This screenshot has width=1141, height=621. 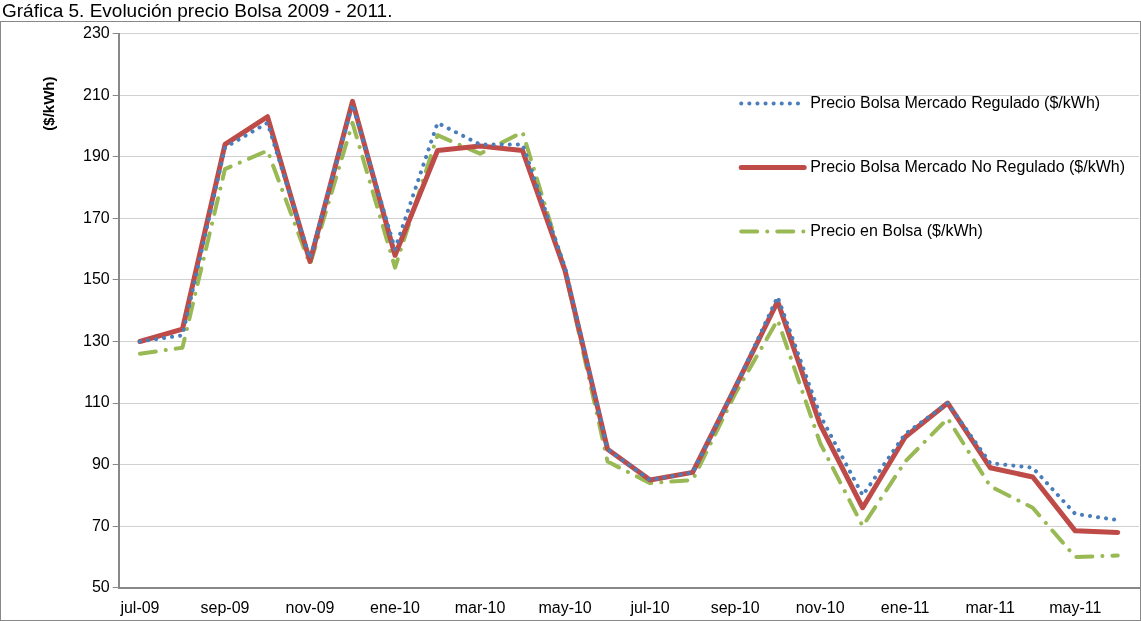 I want to click on y-tick-label: 110, so click(x=97, y=402).